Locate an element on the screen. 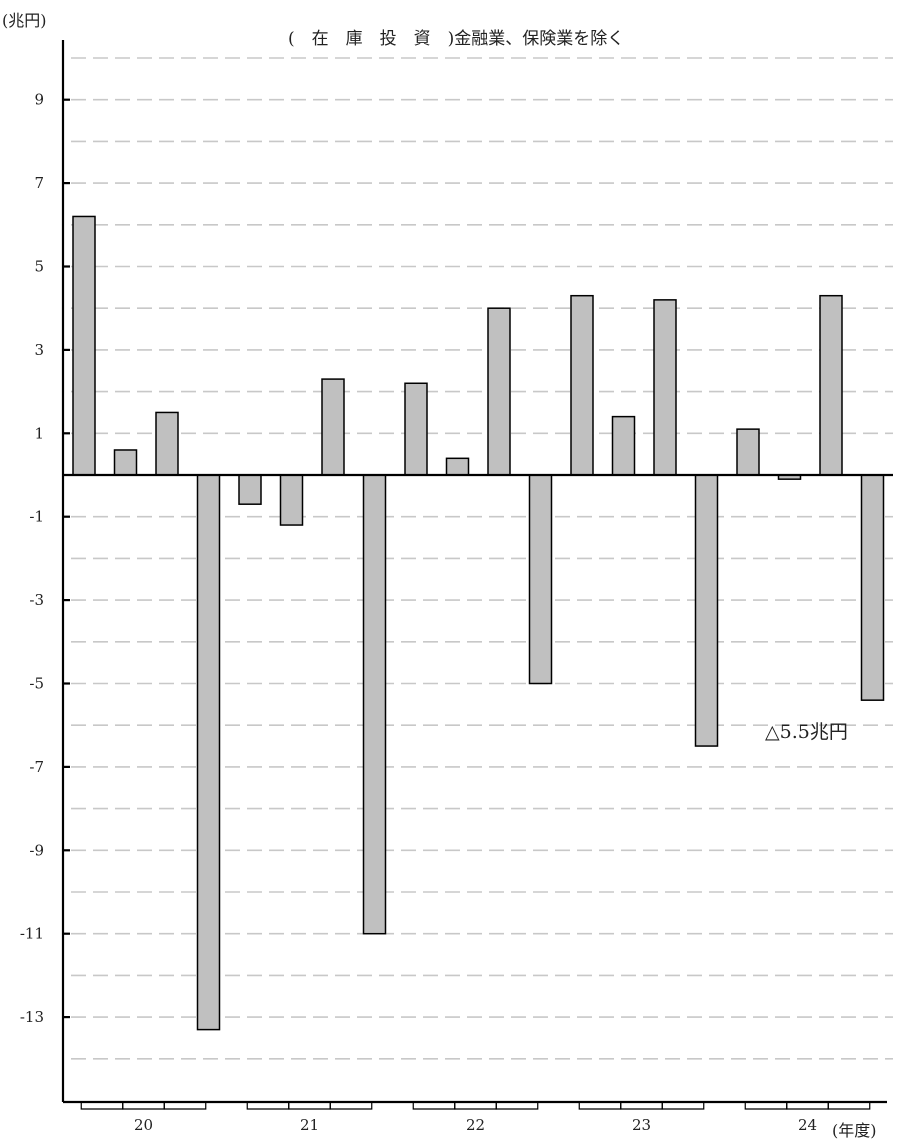 The width and height of the screenshot is (899, 1144). y-tick-label: -13 is located at coordinates (32, 1017).